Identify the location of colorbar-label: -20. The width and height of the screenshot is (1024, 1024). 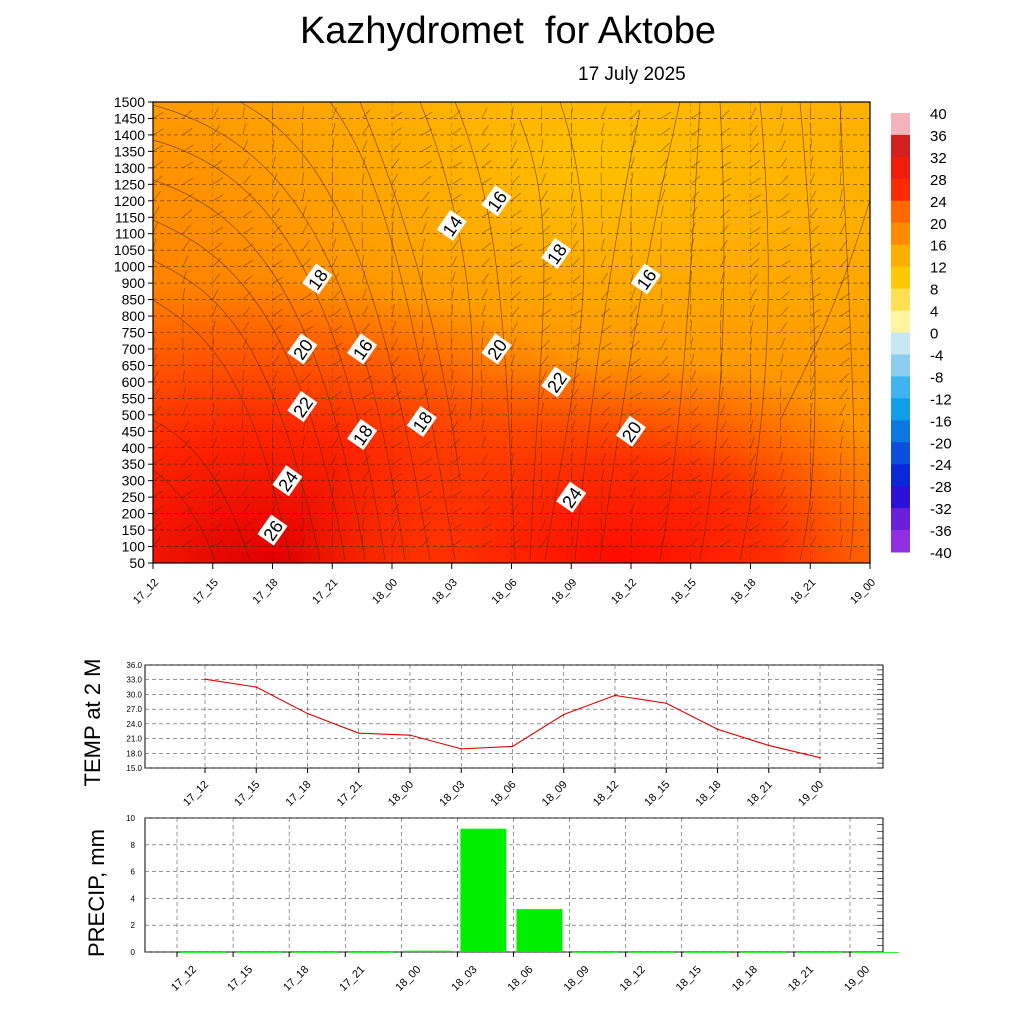
(941, 443).